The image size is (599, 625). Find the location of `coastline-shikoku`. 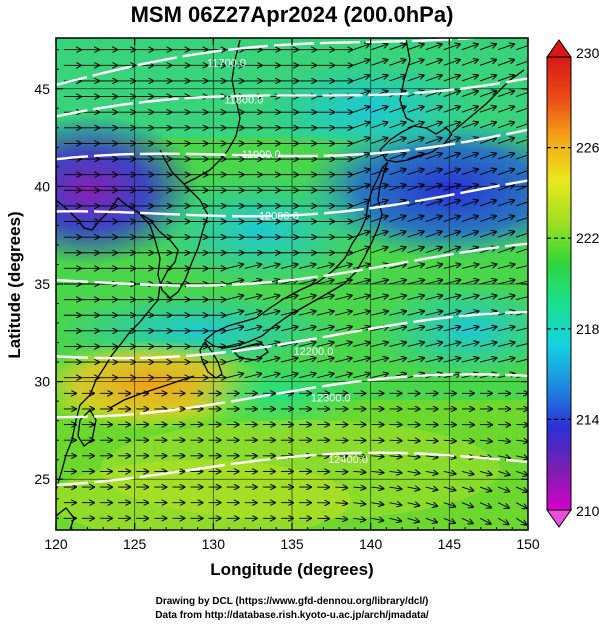

coastline-shikoku is located at coordinates (249, 352).